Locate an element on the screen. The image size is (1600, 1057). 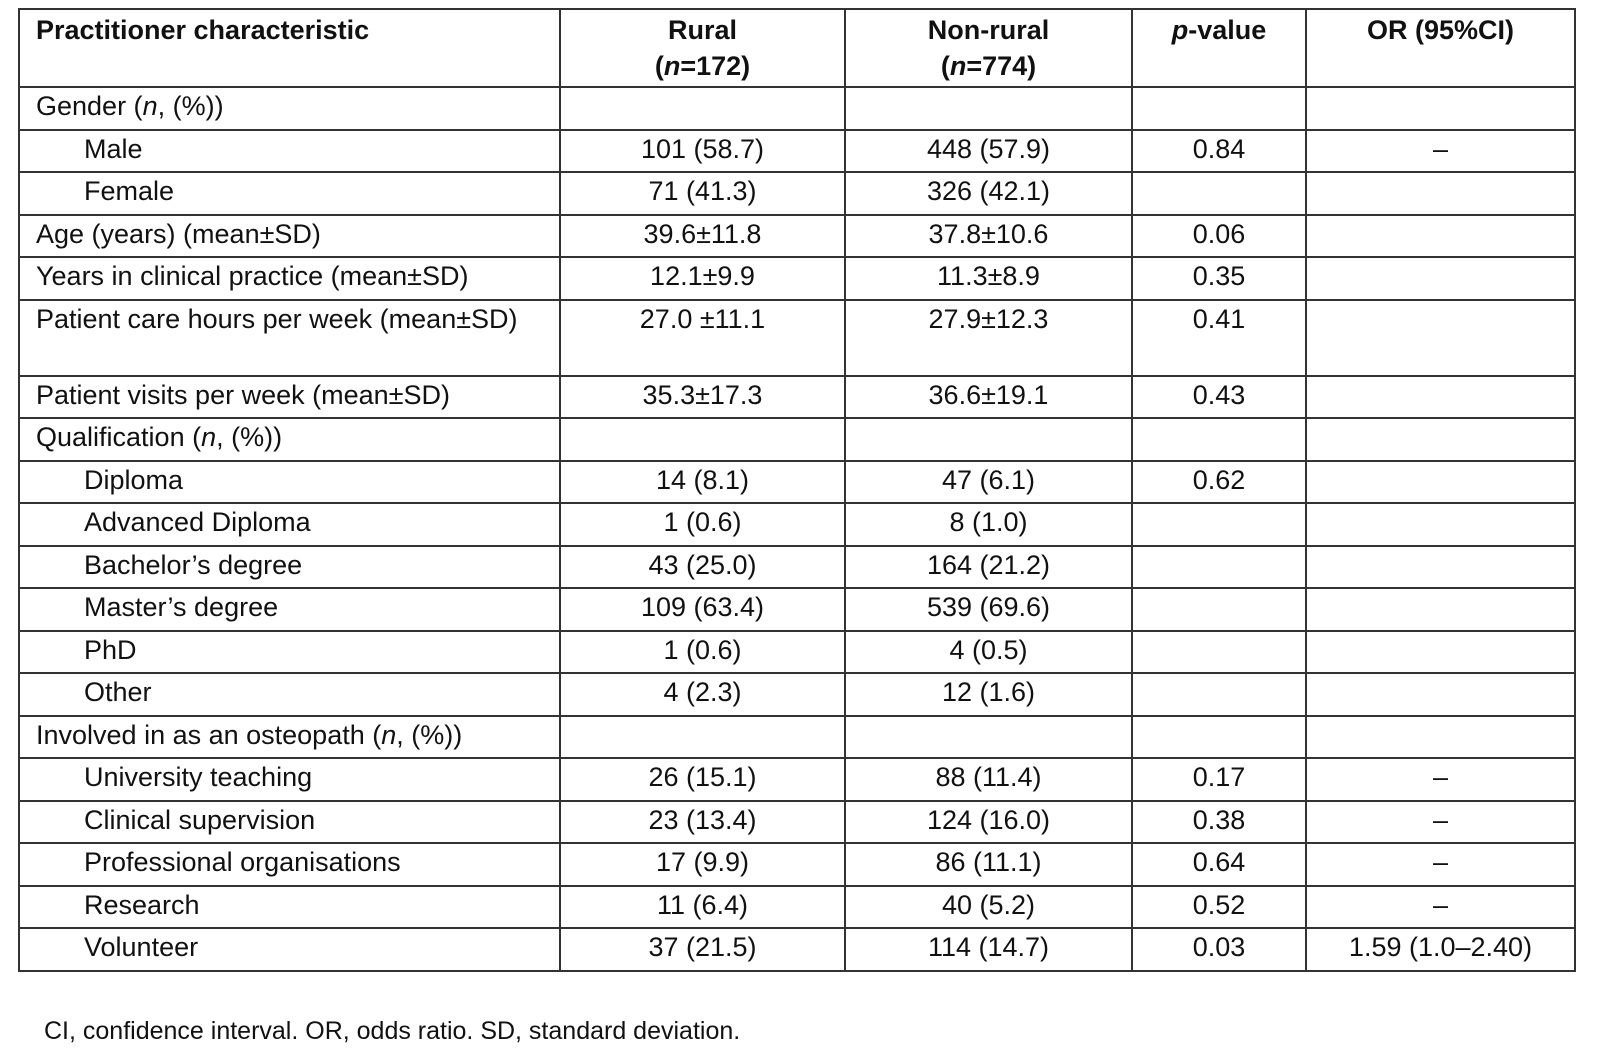
table-row: Bachelor’s degree 43 (25.0) 164 (21.2) is located at coordinates (797, 566).